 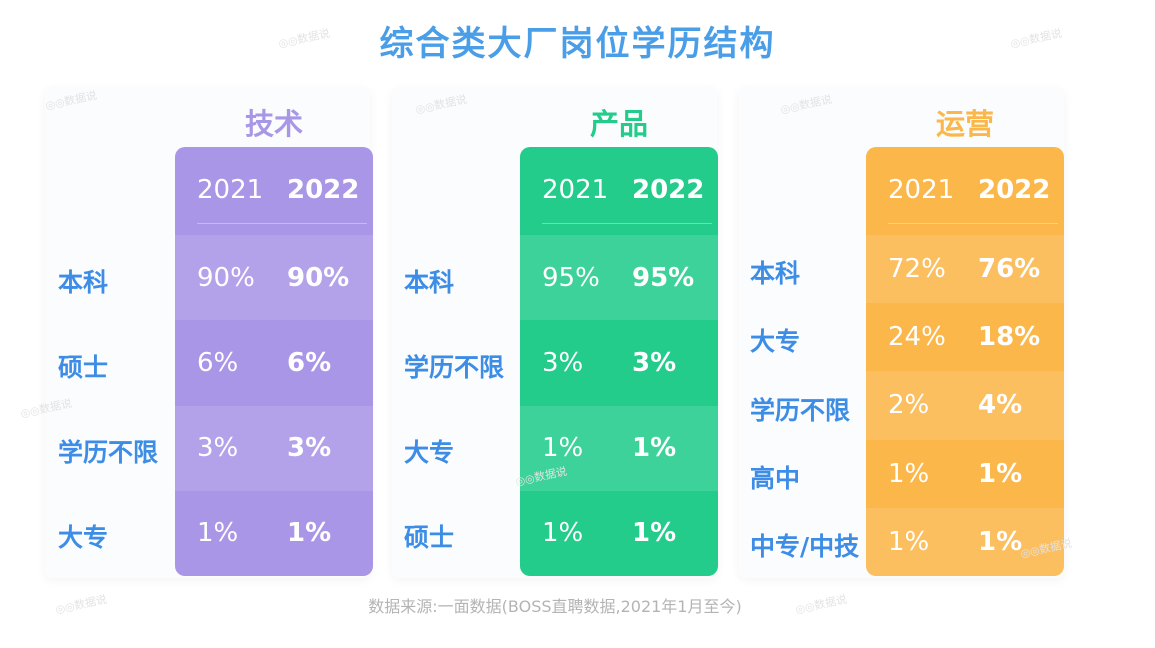 I want to click on category-title-tech: 技术, so click(x=273, y=124).